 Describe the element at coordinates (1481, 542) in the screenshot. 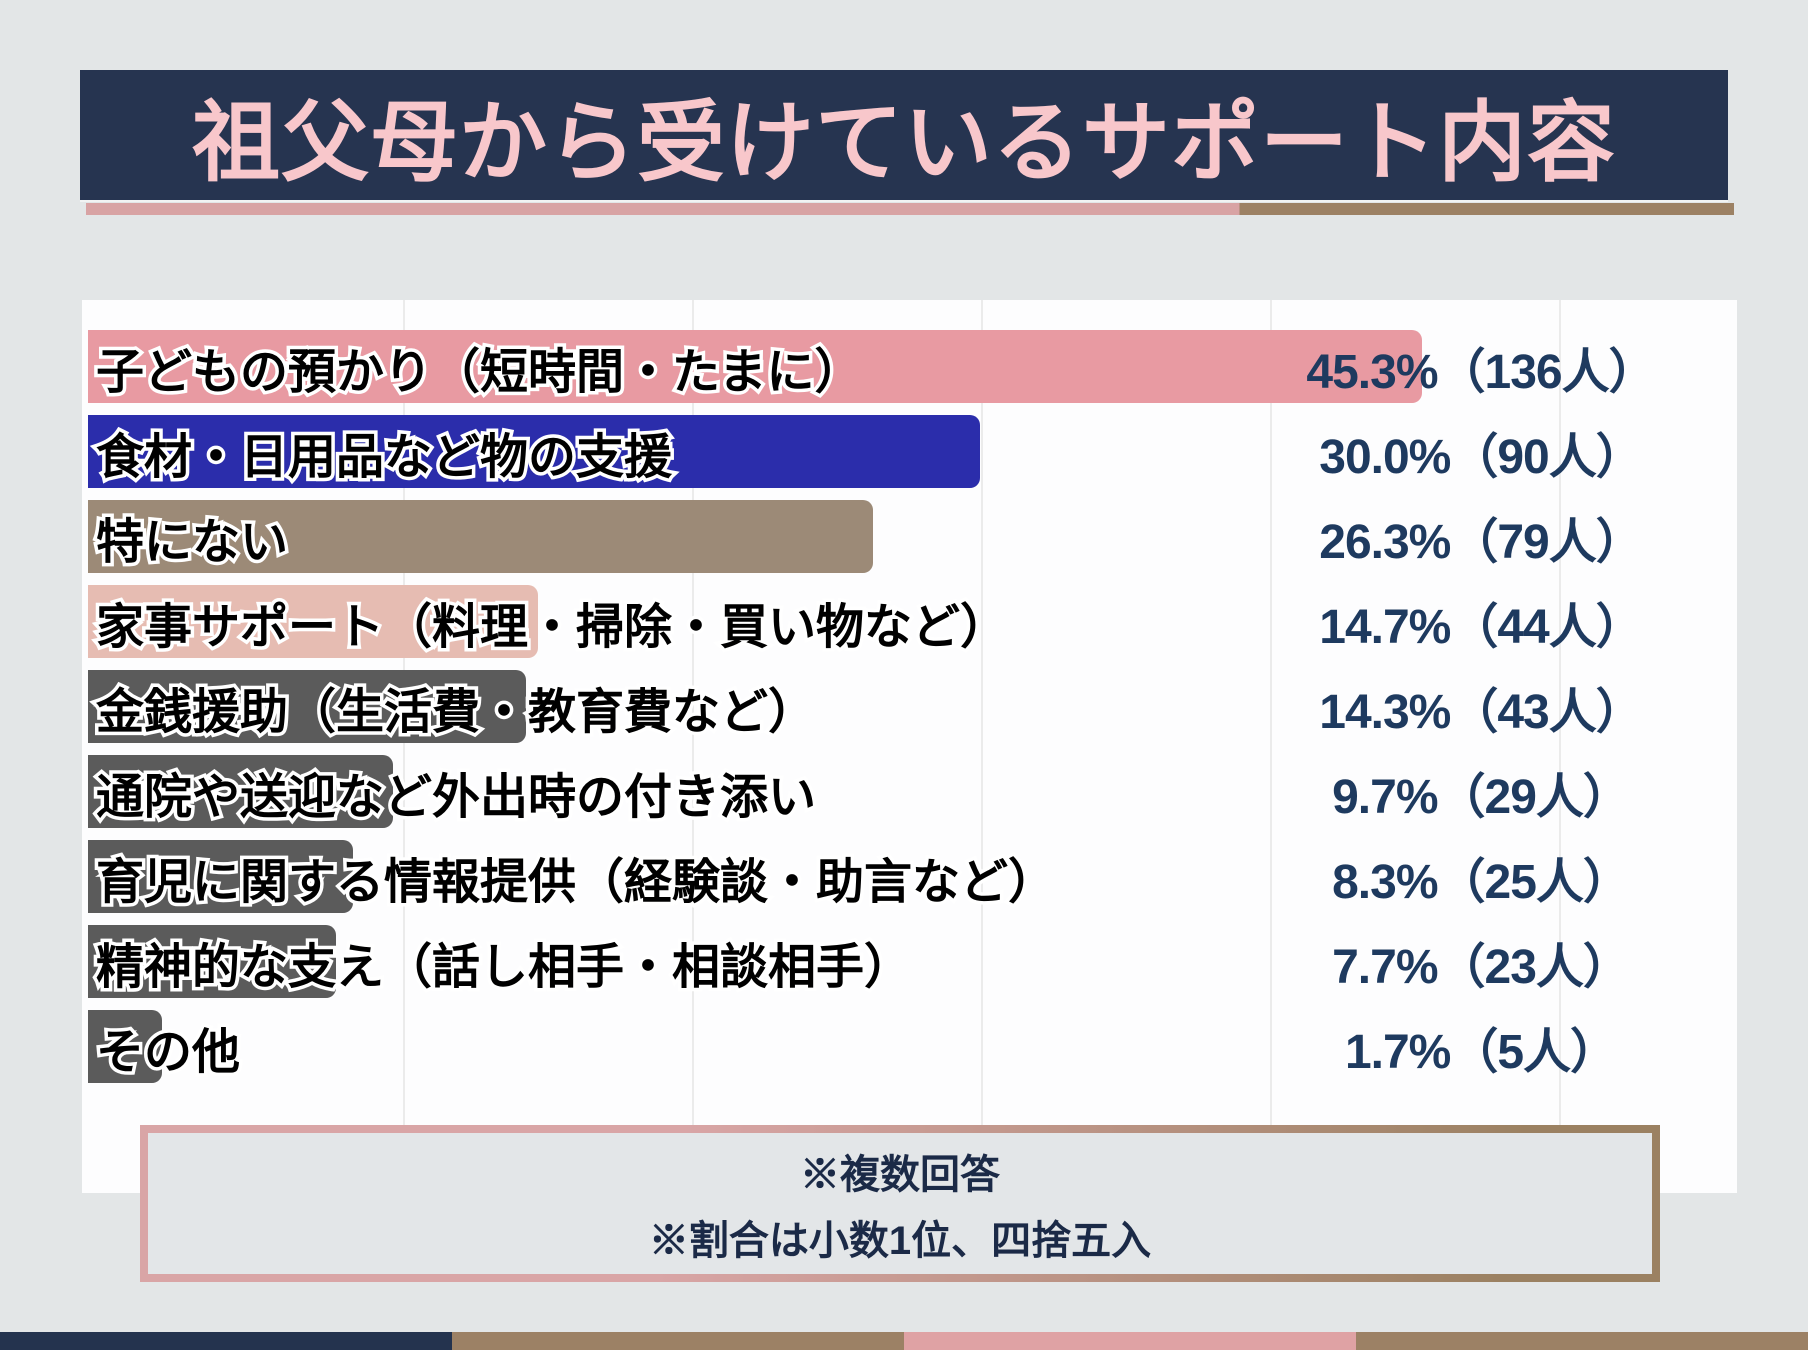

I see `bar-value: 26.3%（79人）` at that location.